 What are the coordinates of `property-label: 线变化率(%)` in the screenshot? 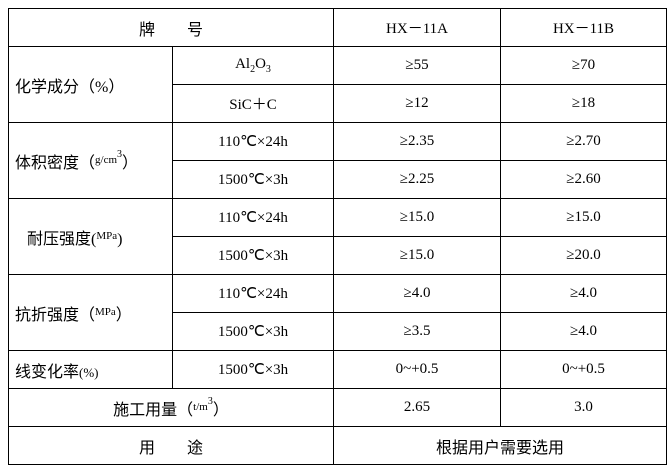 It's located at (90, 369).